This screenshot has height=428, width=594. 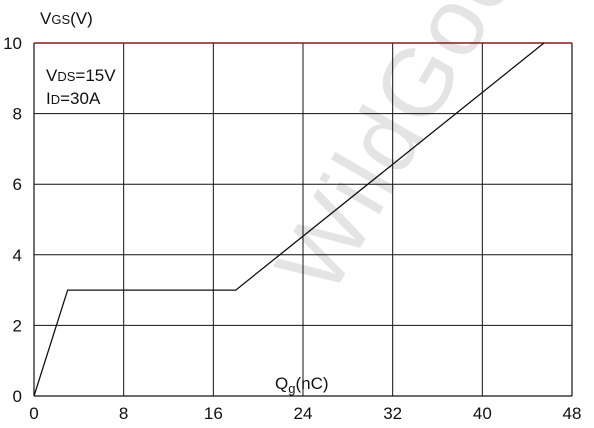 I want to click on condition-vds: VDS=15V, so click(x=81, y=75).